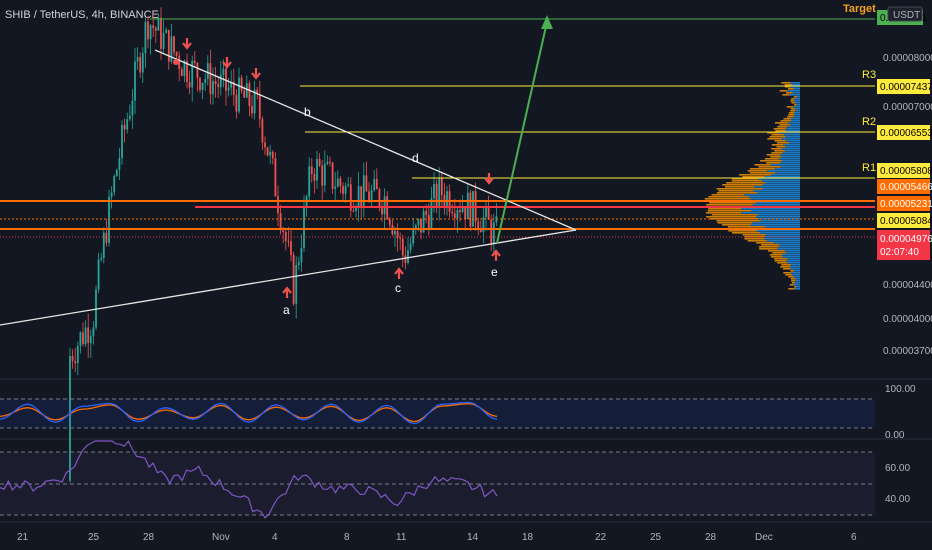 The height and width of the screenshot is (550, 932). What do you see at coordinates (494, 272) in the screenshot?
I see `wave-label-e: e` at bounding box center [494, 272].